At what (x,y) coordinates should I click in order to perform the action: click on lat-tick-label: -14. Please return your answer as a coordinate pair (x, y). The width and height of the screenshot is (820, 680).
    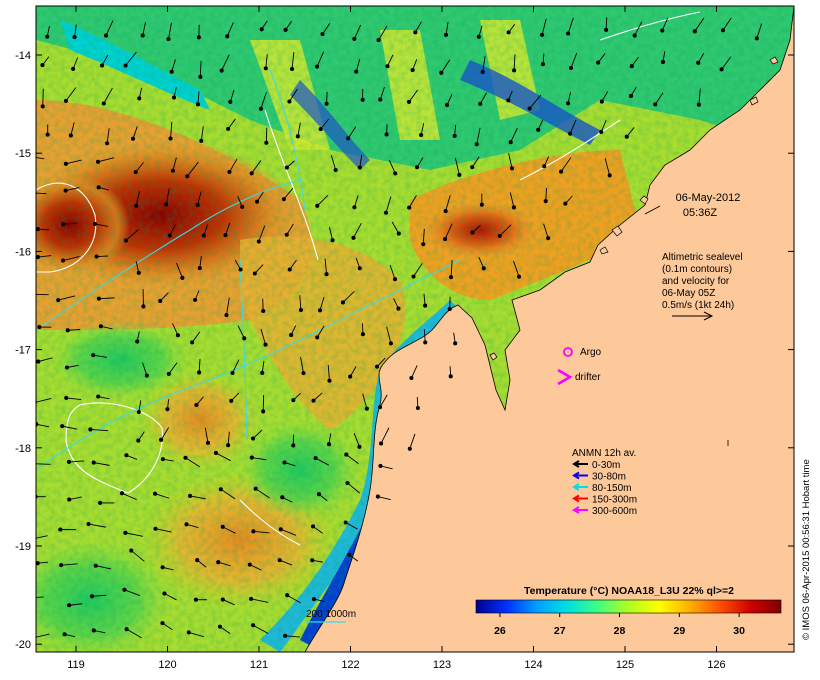
    Looking at the image, I should click on (23, 56).